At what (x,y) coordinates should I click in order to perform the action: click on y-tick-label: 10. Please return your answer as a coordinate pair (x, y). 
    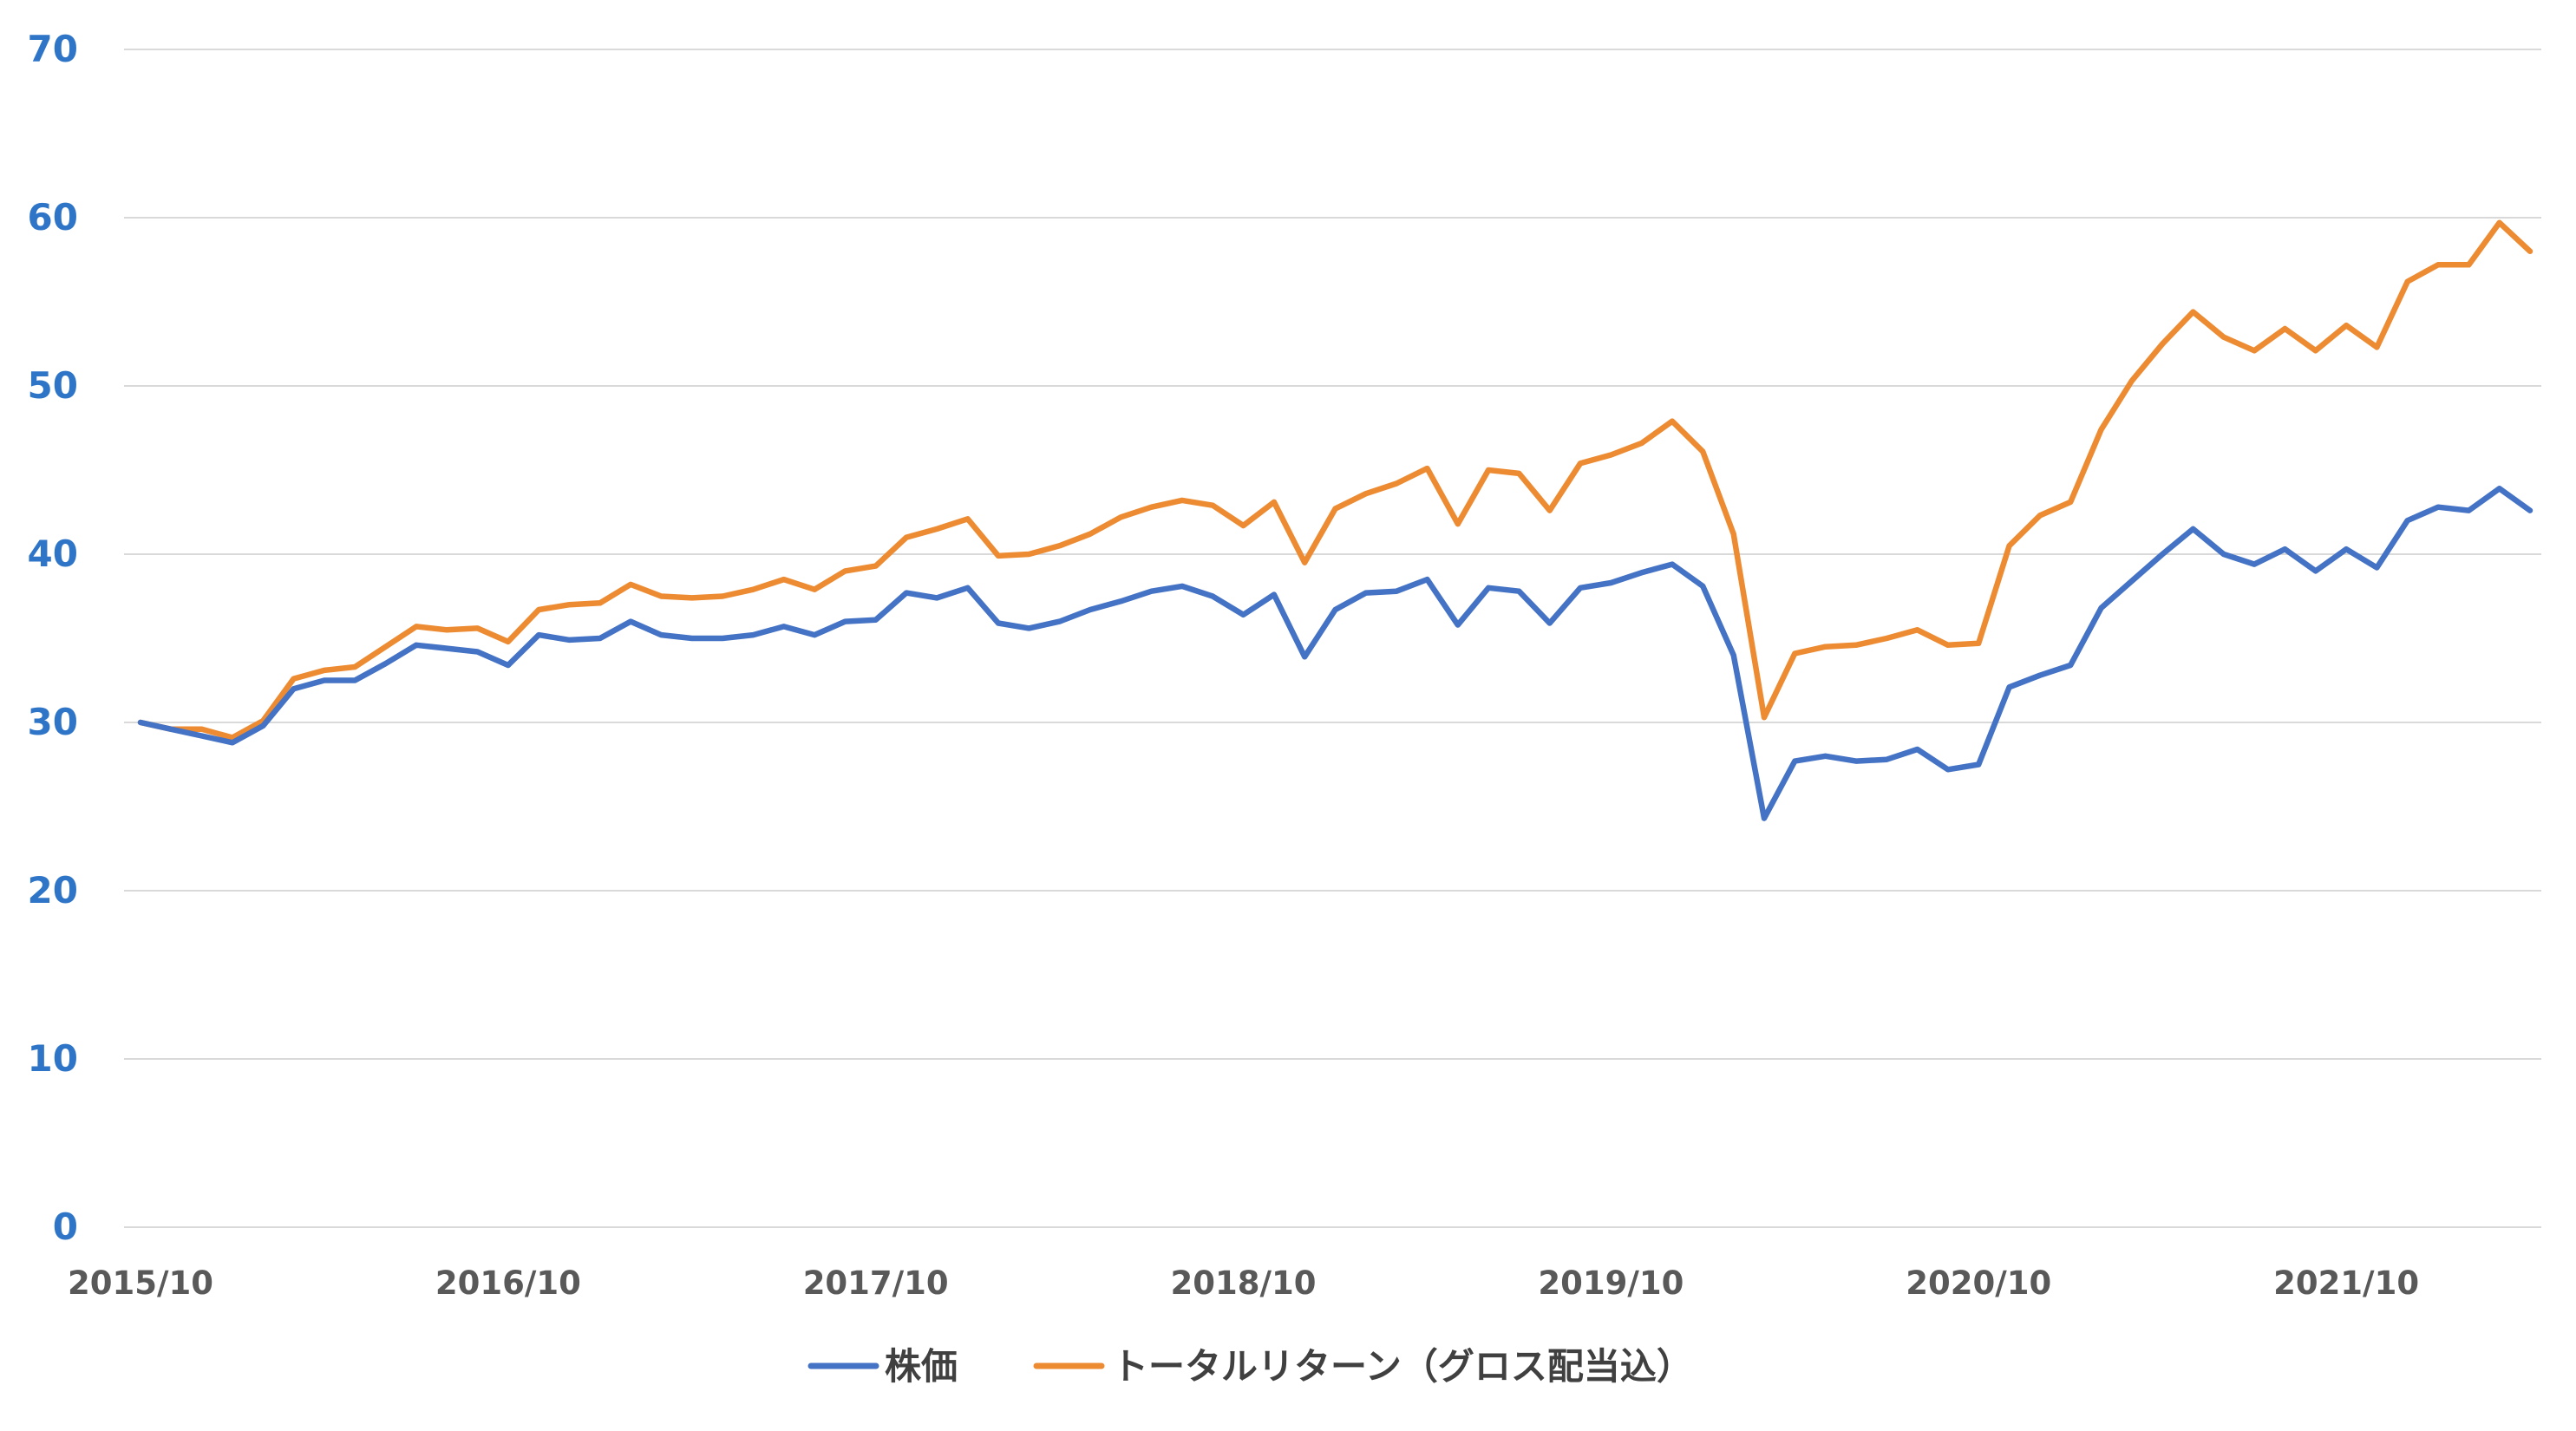
    Looking at the image, I should click on (53, 1058).